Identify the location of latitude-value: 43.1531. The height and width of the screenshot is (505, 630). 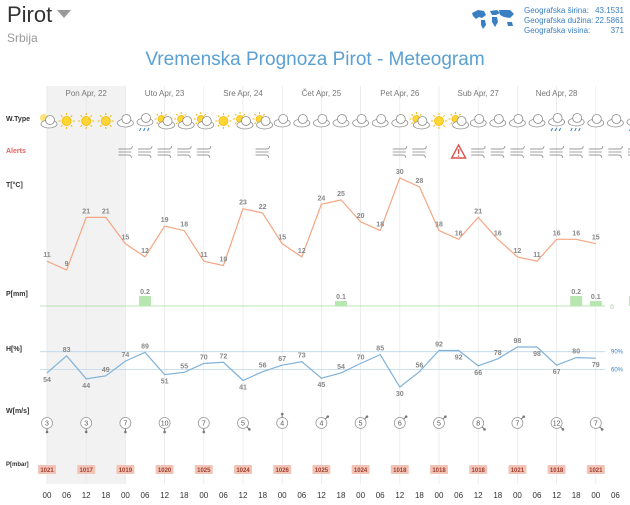
(609, 10).